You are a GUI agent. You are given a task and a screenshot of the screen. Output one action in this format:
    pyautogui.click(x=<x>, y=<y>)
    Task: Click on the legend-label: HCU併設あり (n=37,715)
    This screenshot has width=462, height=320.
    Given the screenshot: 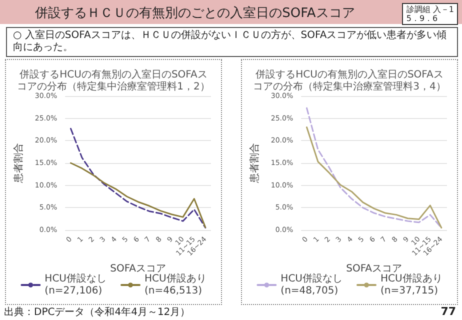 What is the action you would take?
    pyautogui.click(x=411, y=284)
    